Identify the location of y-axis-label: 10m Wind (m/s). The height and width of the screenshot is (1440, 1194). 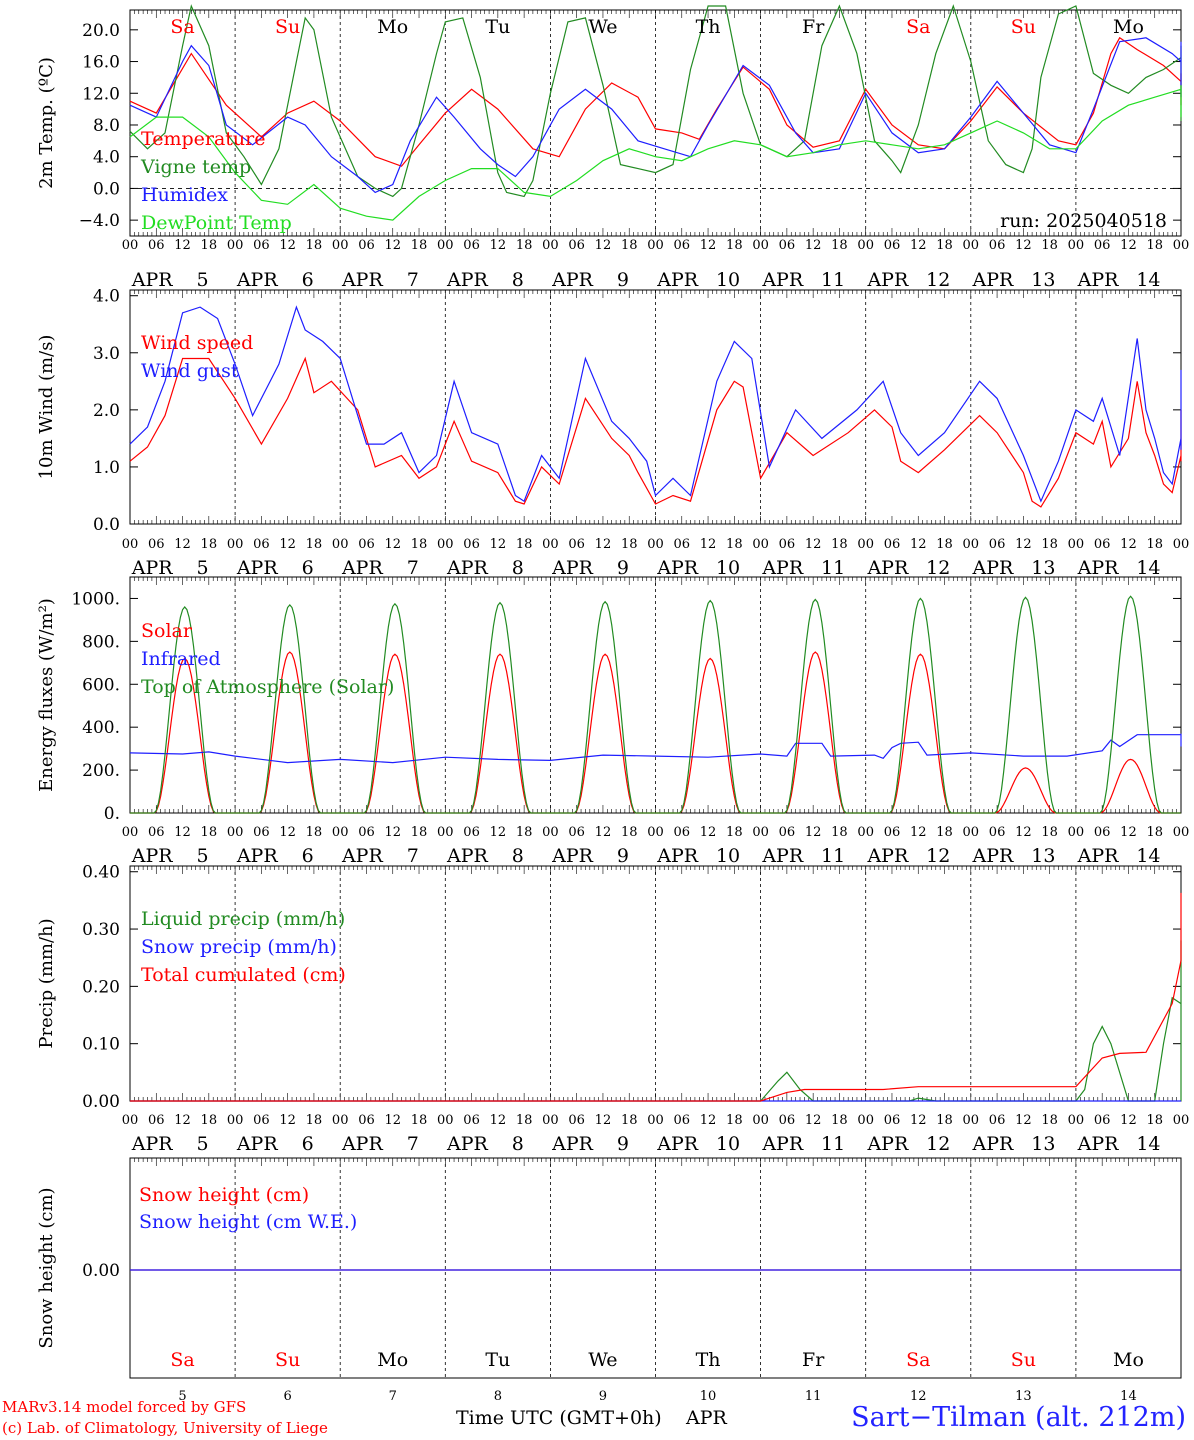
(46, 407).